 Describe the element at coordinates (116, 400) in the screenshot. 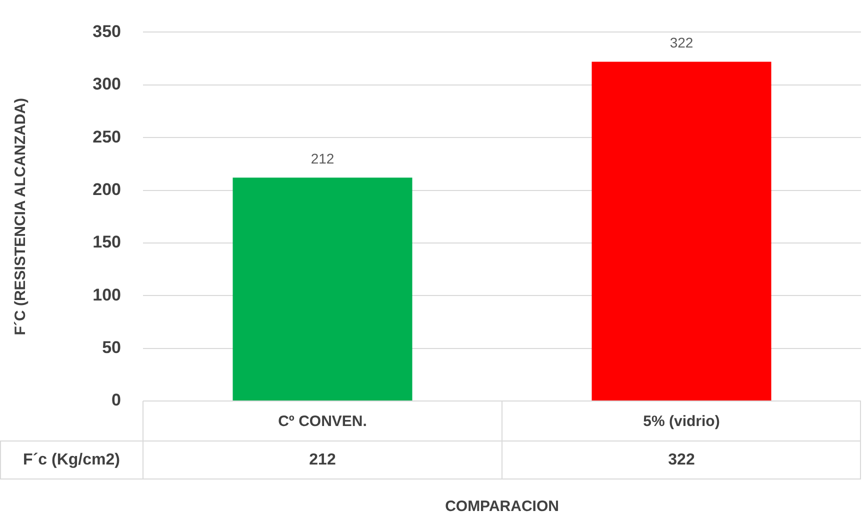

I see `y-tick-label: 0` at that location.